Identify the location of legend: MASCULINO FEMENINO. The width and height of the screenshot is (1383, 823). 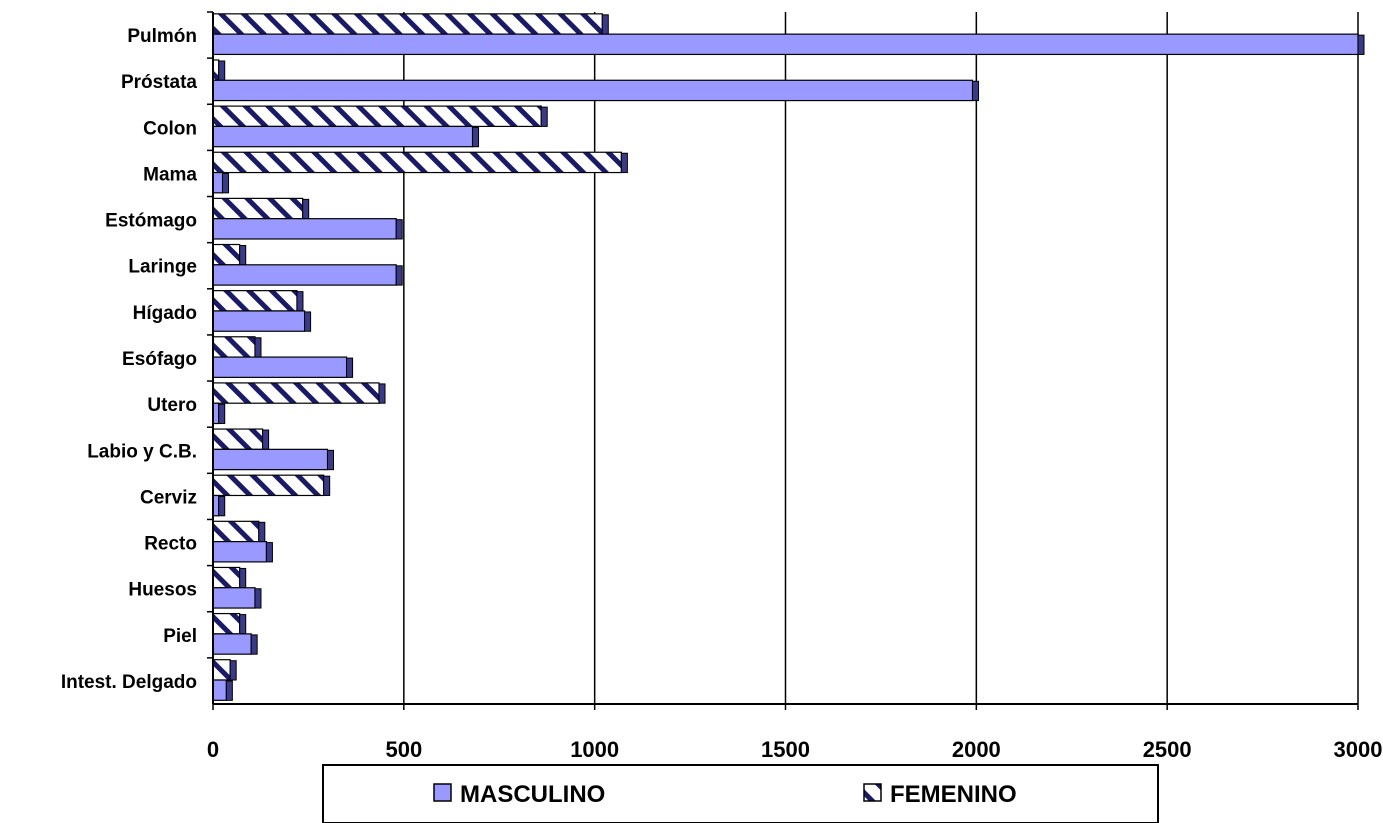
(740, 793).